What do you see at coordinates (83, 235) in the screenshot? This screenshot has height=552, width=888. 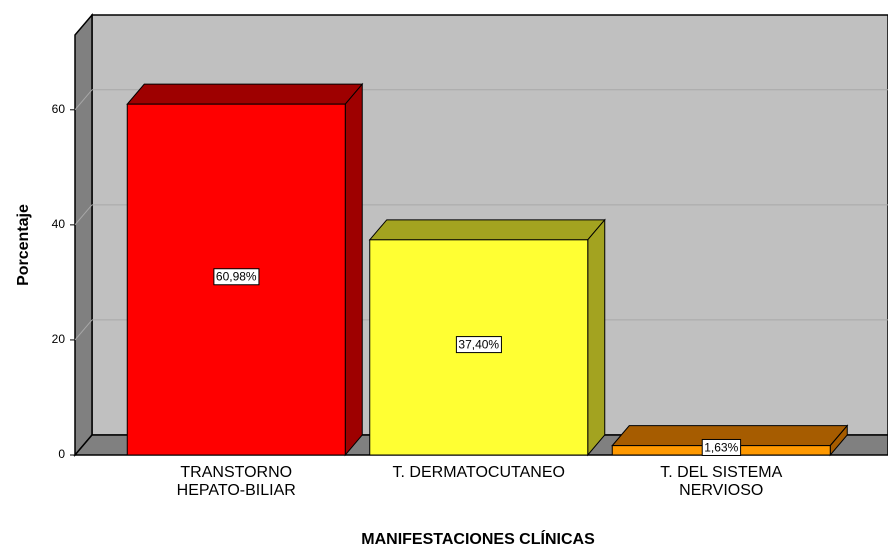 I see `side-wall` at bounding box center [83, 235].